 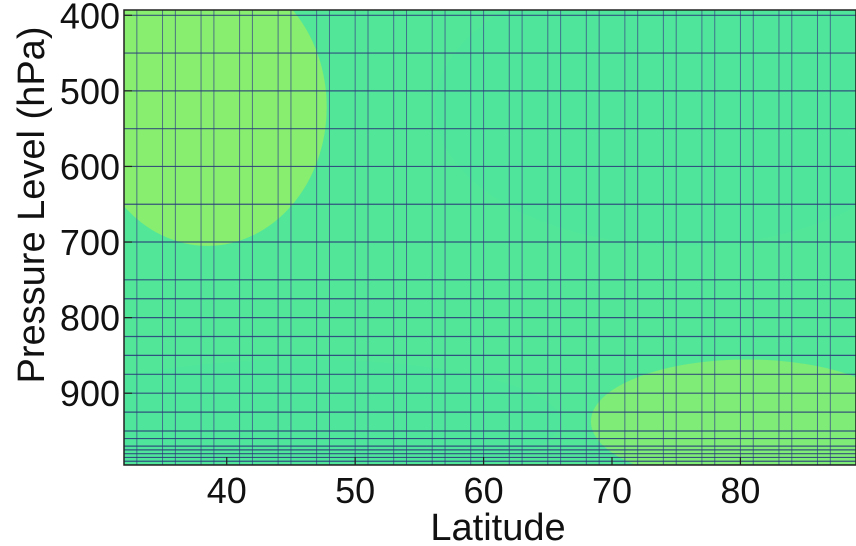 I want to click on y-ticks: 400 500 600 700 800 900, so click(x=96, y=207).